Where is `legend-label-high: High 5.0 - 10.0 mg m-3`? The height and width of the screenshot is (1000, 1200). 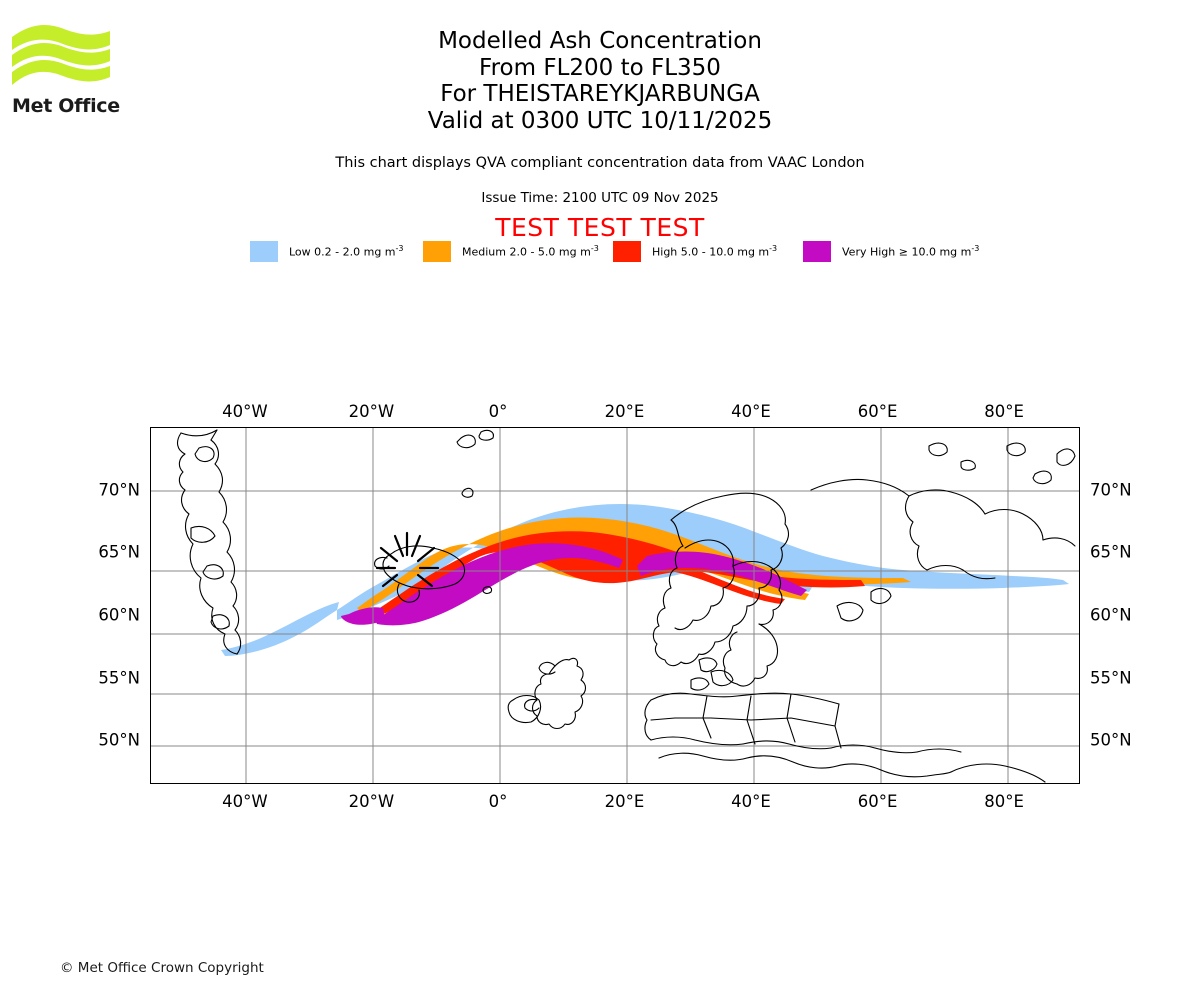 legend-label-high: High 5.0 - 10.0 mg m-3 is located at coordinates (715, 251).